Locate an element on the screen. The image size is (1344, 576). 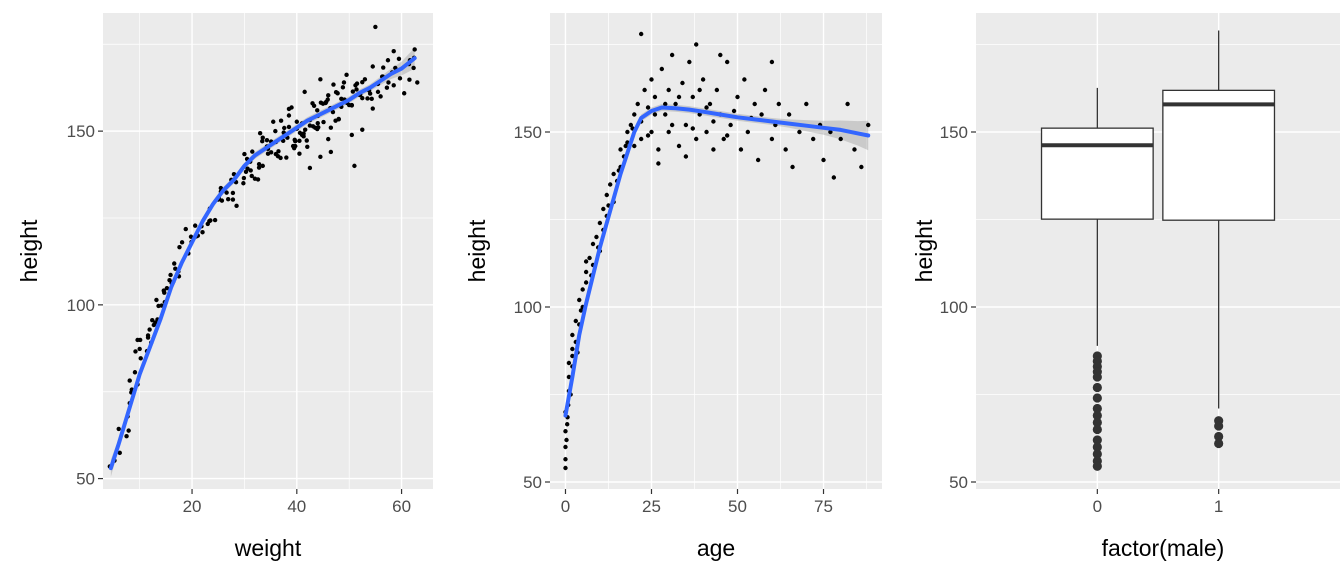
x-tick-label: 60 is located at coordinates (401, 506).